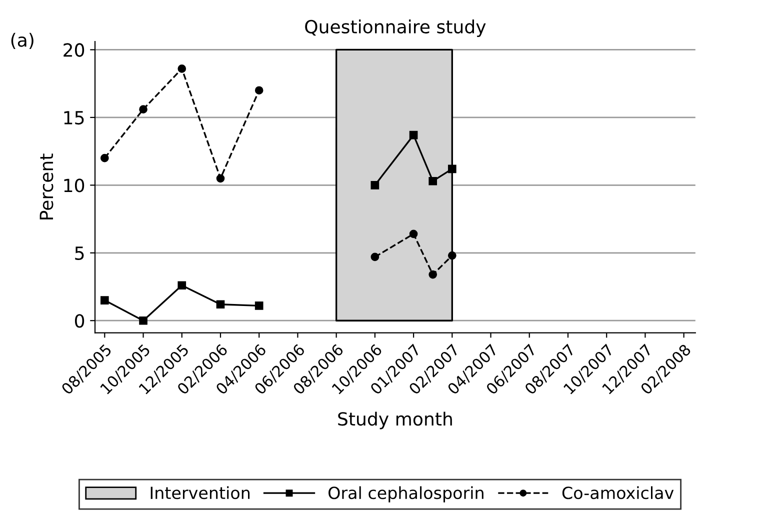 The width and height of the screenshot is (760, 520). Describe the element at coordinates (74, 50) in the screenshot. I see `y-tick-label: 20` at that location.